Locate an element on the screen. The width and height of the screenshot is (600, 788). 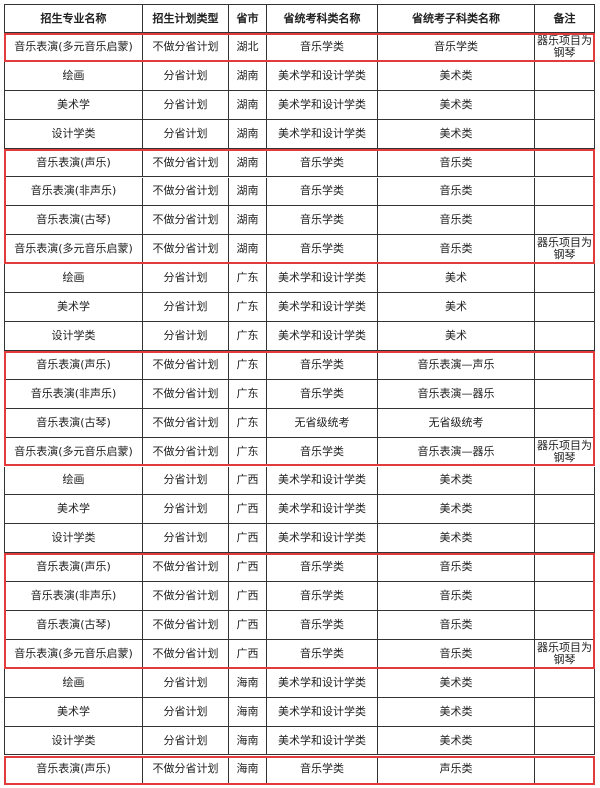
table-cell: 音乐表演—器乐 is located at coordinates (456, 394).